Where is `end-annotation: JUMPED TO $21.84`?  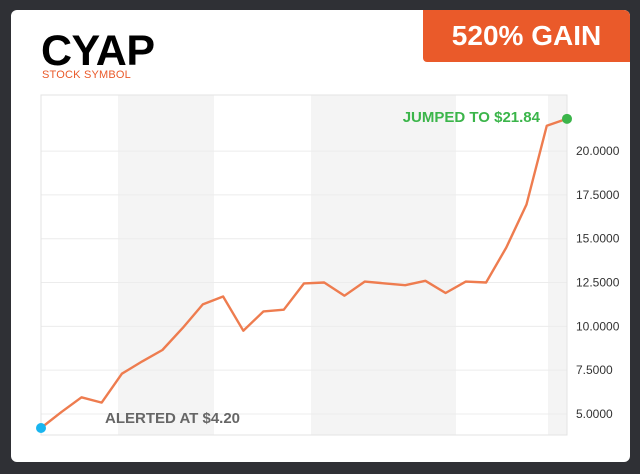
end-annotation: JUMPED TO $21.84 is located at coordinates (472, 117).